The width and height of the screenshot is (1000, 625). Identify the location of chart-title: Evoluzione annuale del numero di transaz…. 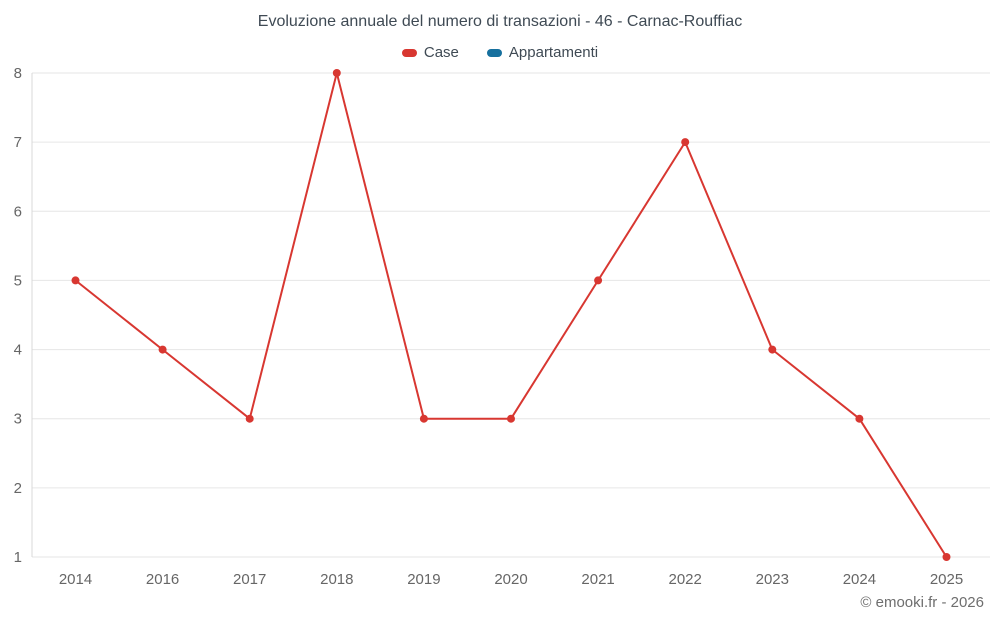
(500, 21).